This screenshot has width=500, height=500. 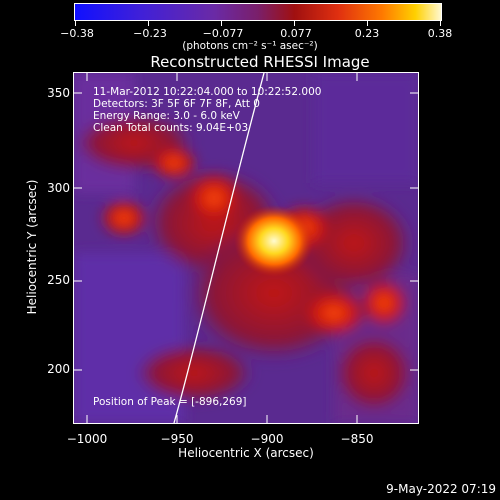 I want to click on y-tick-label: 350, so click(x=58, y=93).